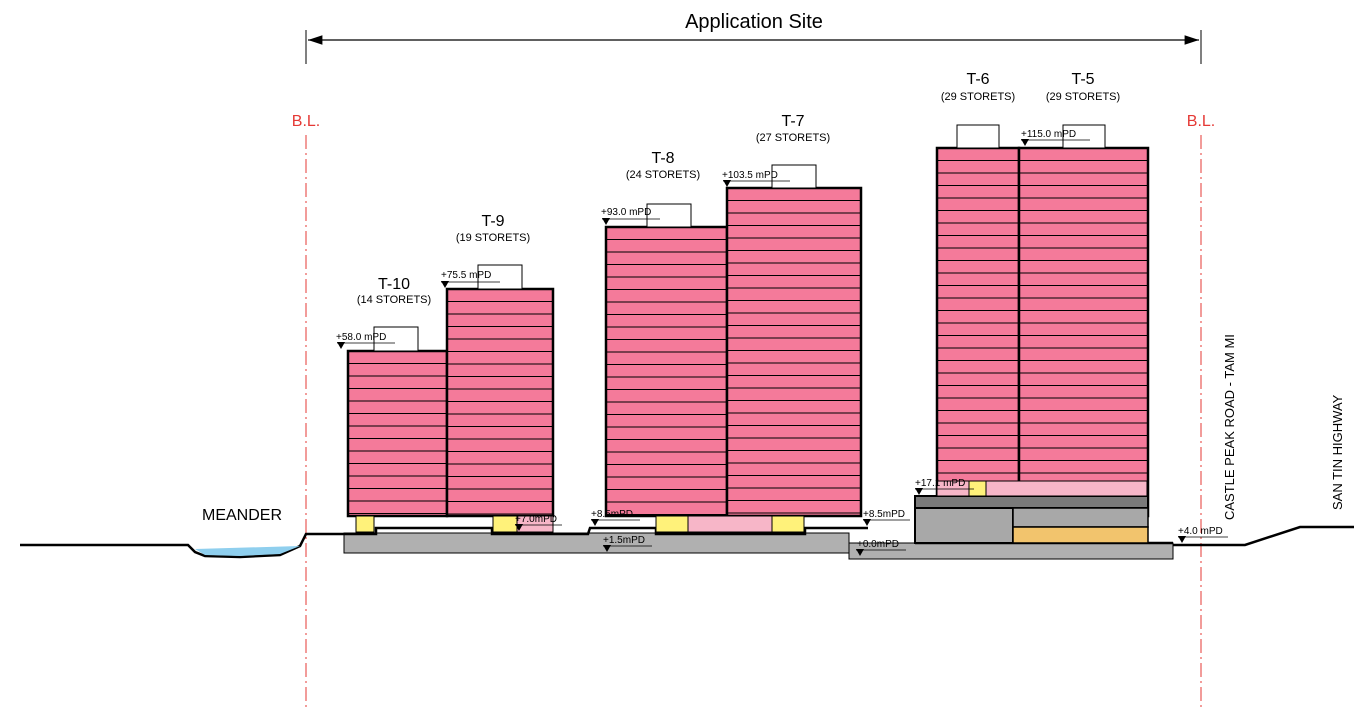  Describe the element at coordinates (242, 515) in the screenshot. I see `meander-label: MEANDER` at that location.